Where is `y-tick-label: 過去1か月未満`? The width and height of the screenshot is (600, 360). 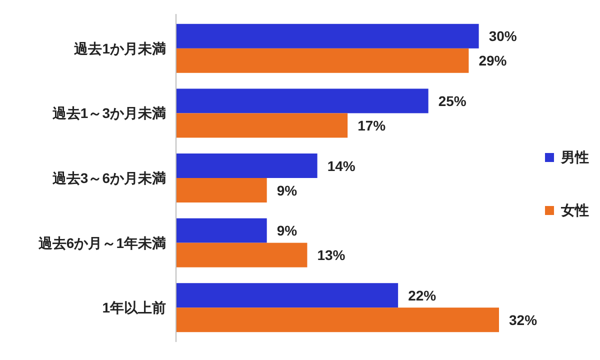 y-tick-label: 過去1か月未満 is located at coordinates (119, 48).